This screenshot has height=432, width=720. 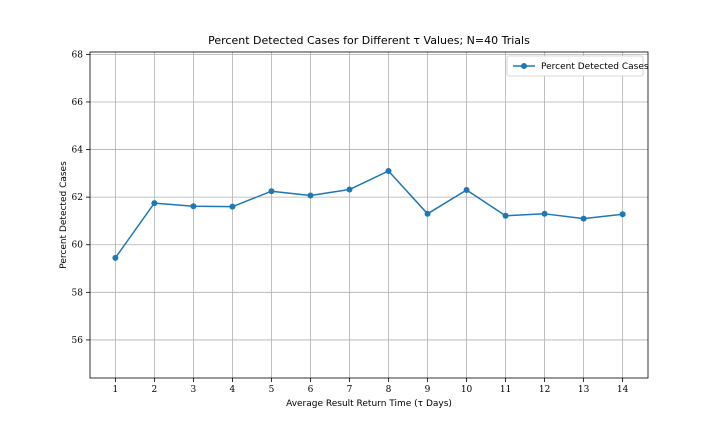 I want to click on y-tick-label: 66, so click(x=78, y=103).